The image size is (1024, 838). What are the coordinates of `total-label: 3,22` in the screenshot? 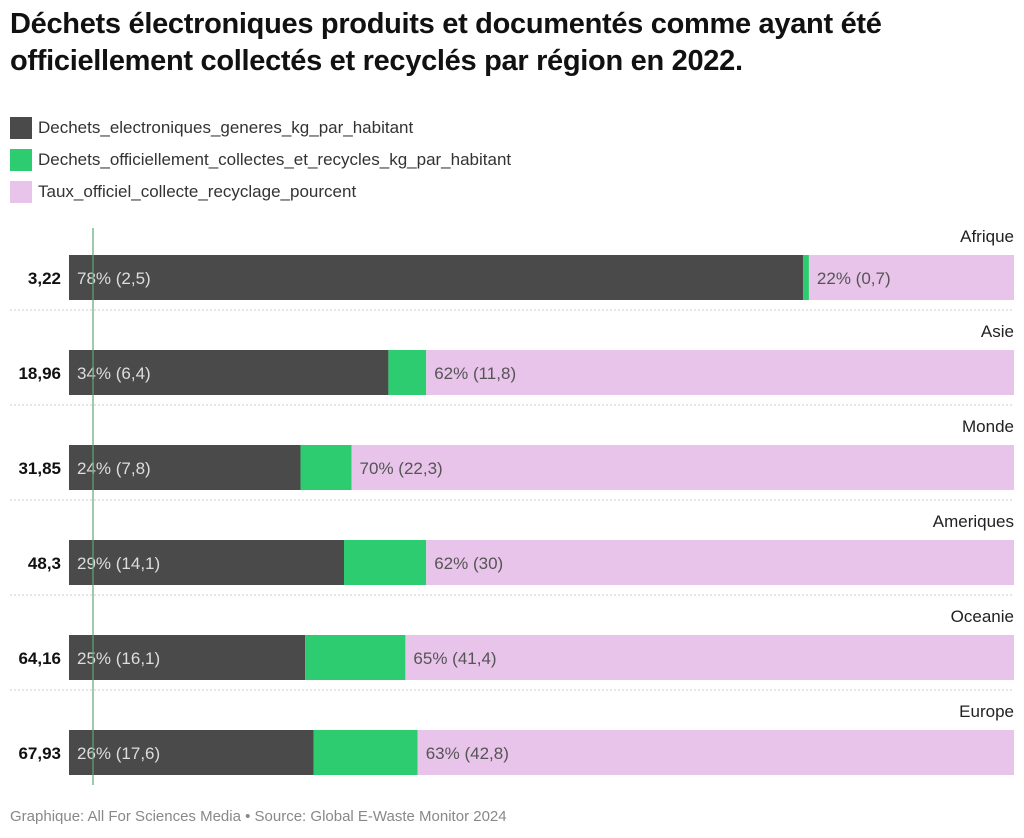 It's located at (44, 278).